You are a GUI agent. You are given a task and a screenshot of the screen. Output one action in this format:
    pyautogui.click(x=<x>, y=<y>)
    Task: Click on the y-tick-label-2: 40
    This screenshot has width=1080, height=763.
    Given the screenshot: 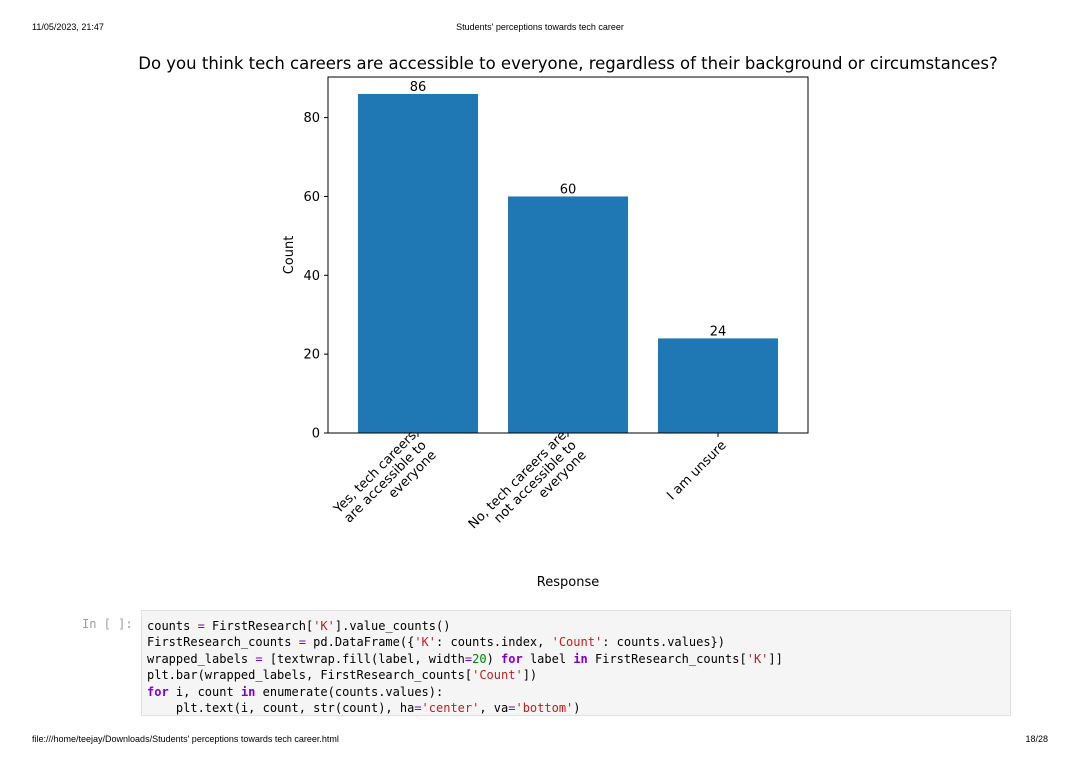 What is the action you would take?
    pyautogui.click(x=311, y=276)
    